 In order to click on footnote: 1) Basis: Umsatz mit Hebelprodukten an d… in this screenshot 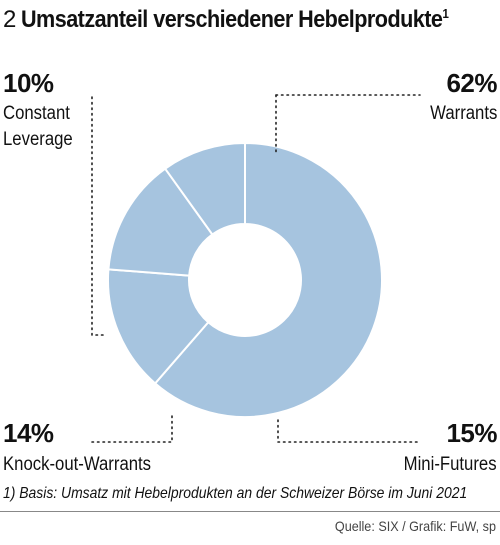, I will do `click(235, 493)`.